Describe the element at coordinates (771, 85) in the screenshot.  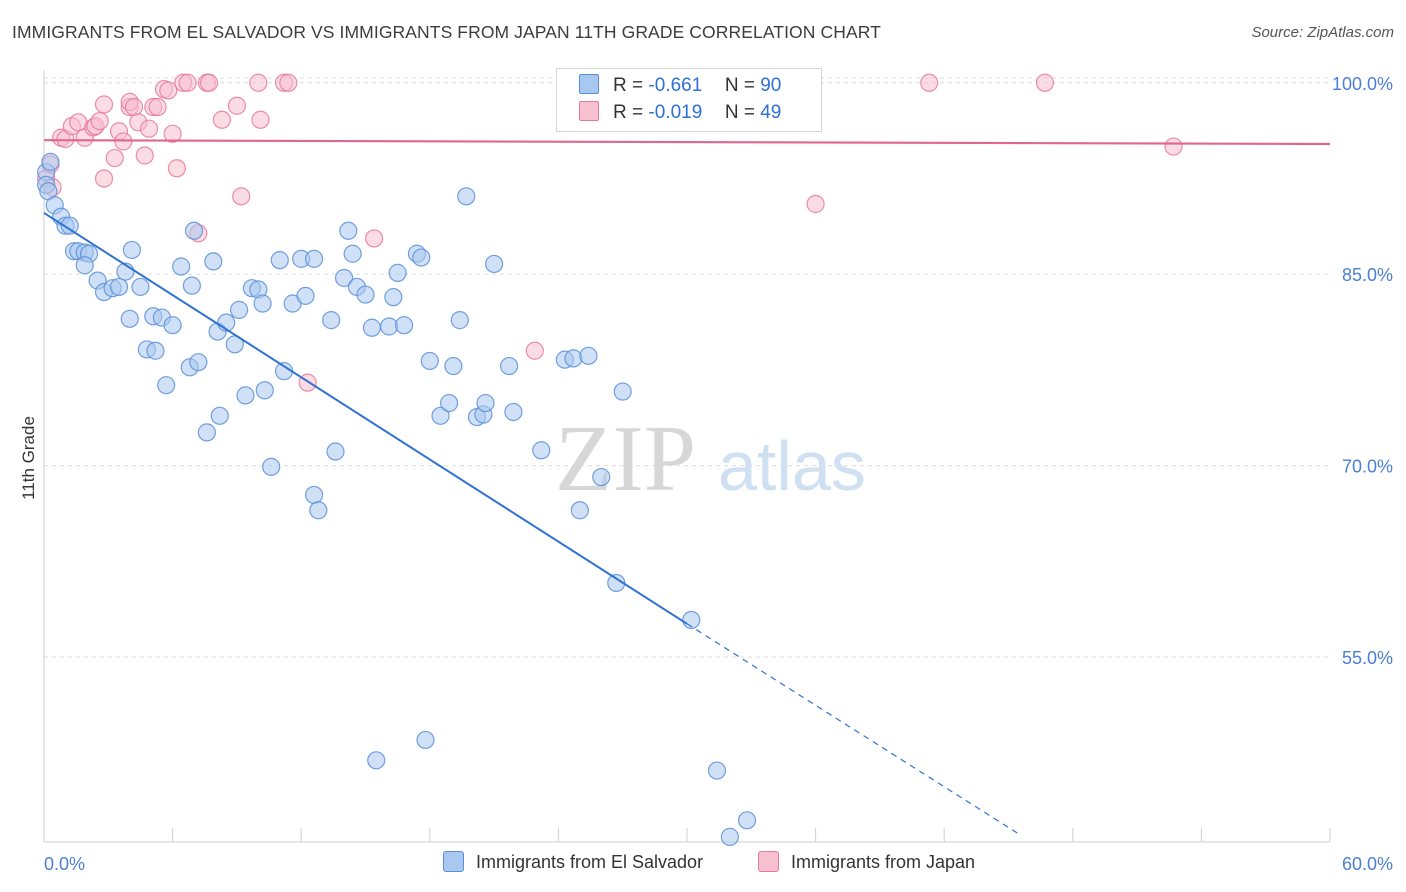
I see `legend-n-value: 90` at that location.